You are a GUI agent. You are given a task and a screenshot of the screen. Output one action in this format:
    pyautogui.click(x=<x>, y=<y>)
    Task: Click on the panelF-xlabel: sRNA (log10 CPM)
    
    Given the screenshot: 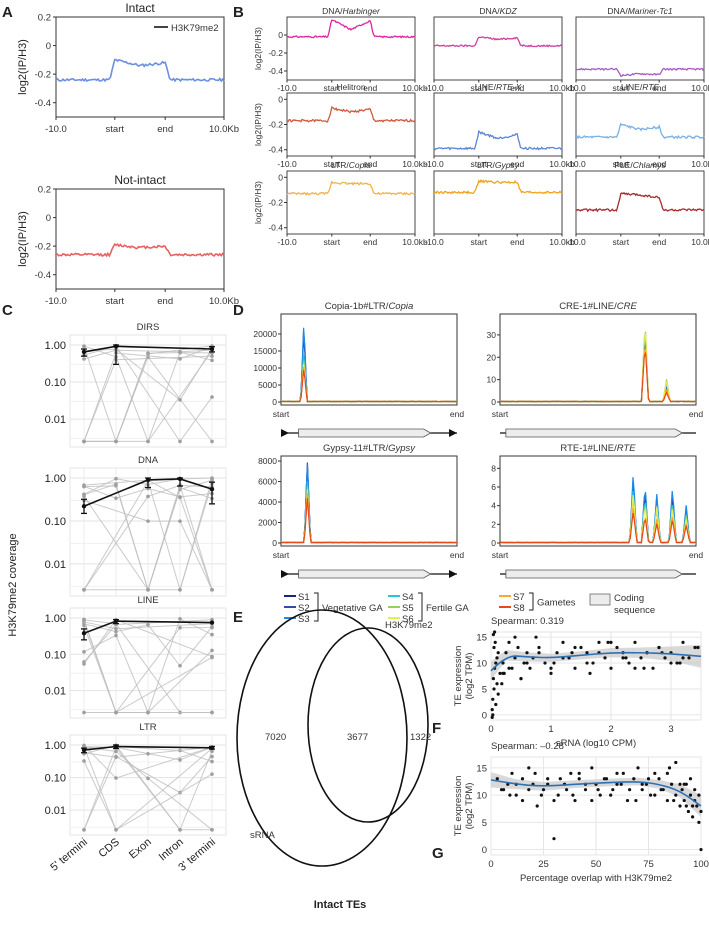 What is the action you would take?
    pyautogui.click(x=596, y=743)
    